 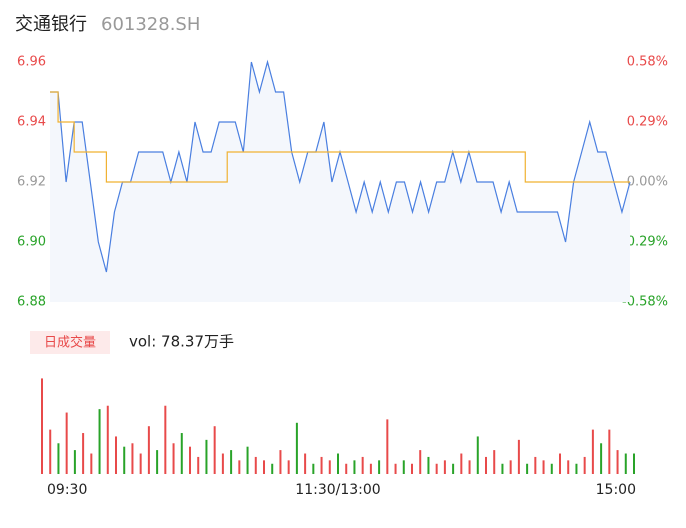 I want to click on y-tick-label: 6.90, so click(x=31, y=242).